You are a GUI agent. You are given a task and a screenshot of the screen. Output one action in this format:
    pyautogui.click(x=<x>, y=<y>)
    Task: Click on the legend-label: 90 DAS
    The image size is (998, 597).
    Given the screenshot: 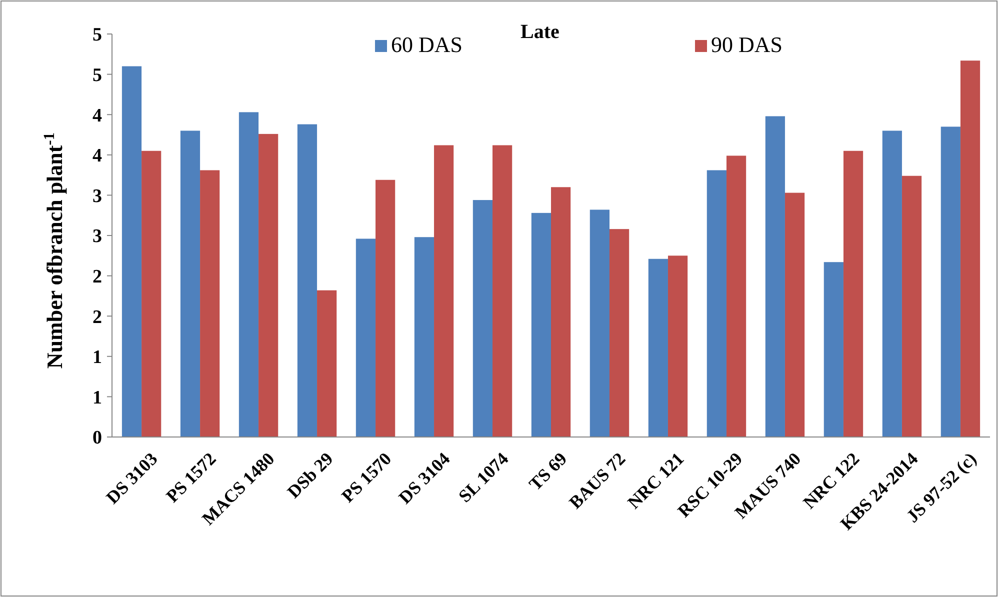 What is the action you would take?
    pyautogui.click(x=747, y=44)
    